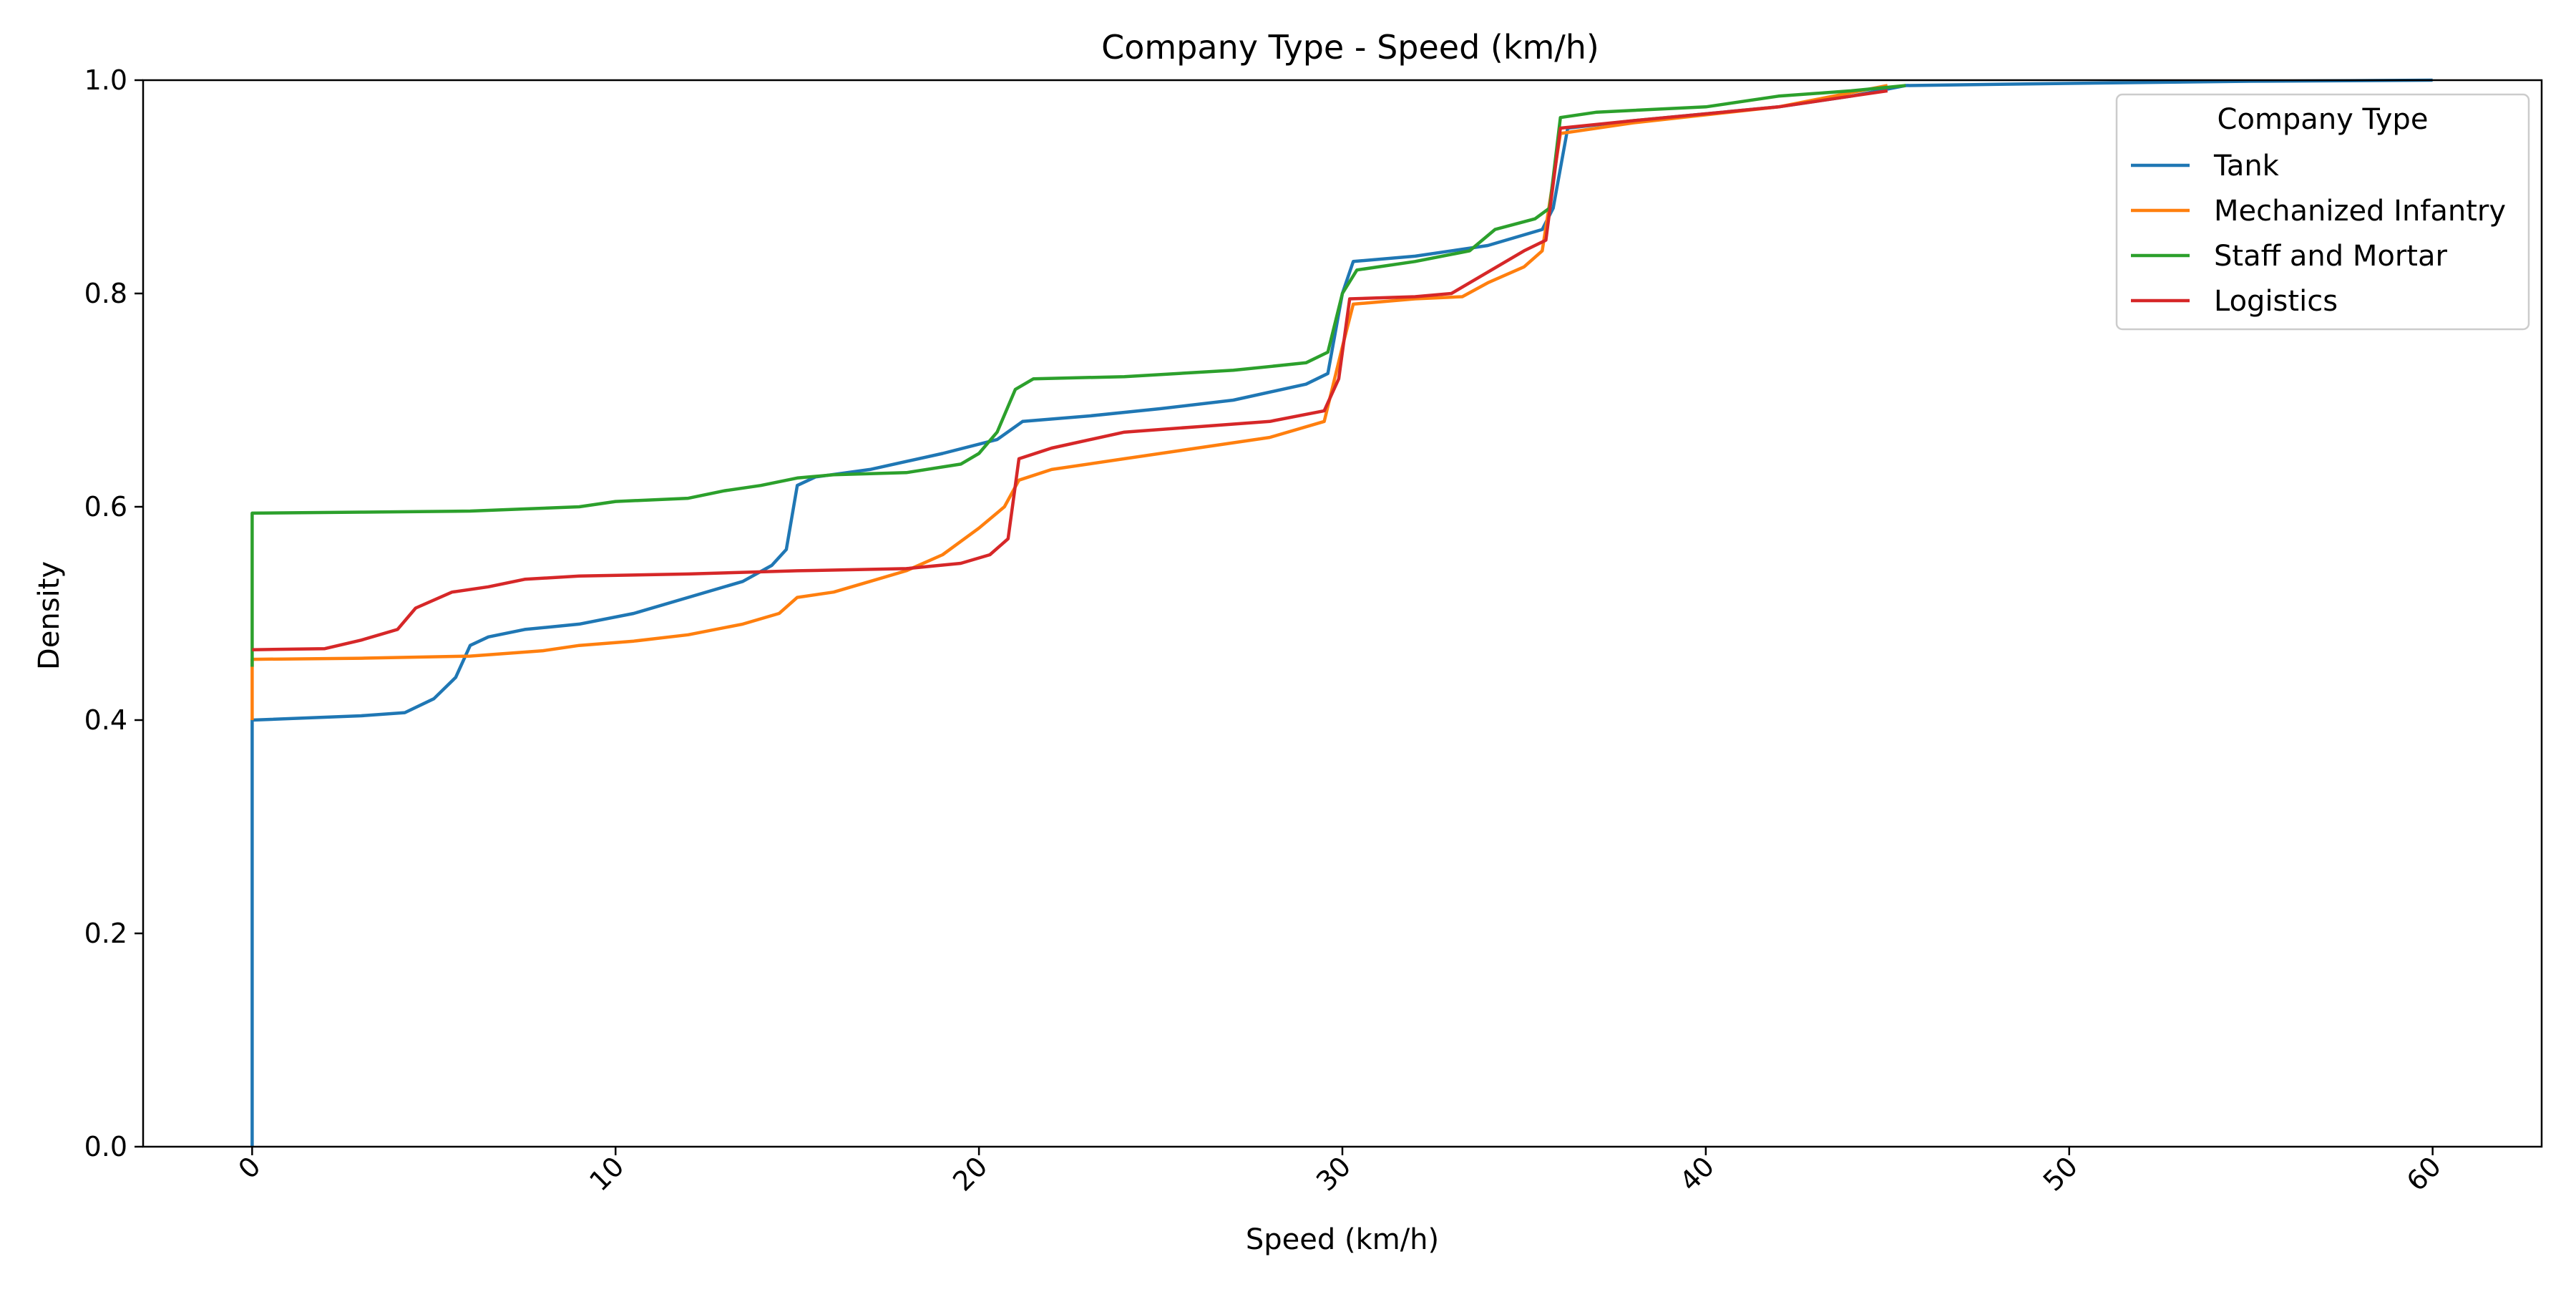 The image size is (2576, 1292). I want to click on legend-frame, so click(2322, 212).